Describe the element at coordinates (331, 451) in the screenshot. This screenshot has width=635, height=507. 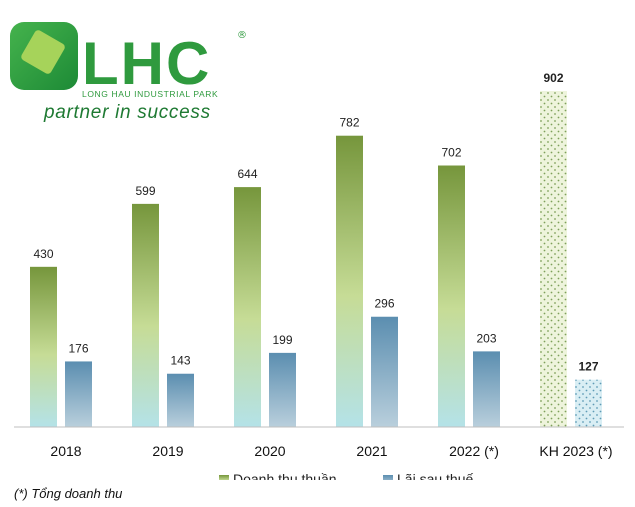
I see `x-tick-labels: 2018 2019 2020 2021 2022 (*) KH 2023 (*)` at that location.